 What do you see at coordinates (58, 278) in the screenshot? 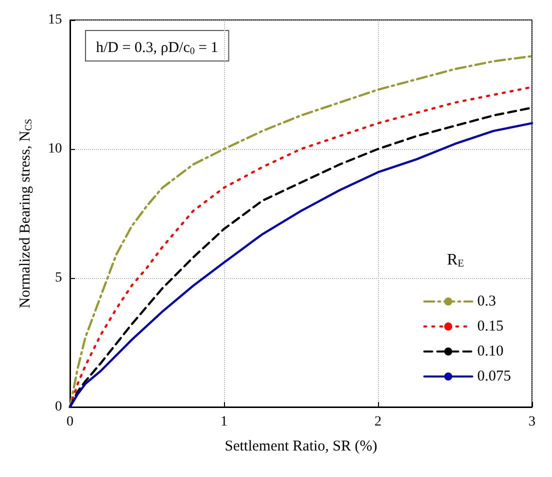
I see `y-tick-label: 5` at bounding box center [58, 278].